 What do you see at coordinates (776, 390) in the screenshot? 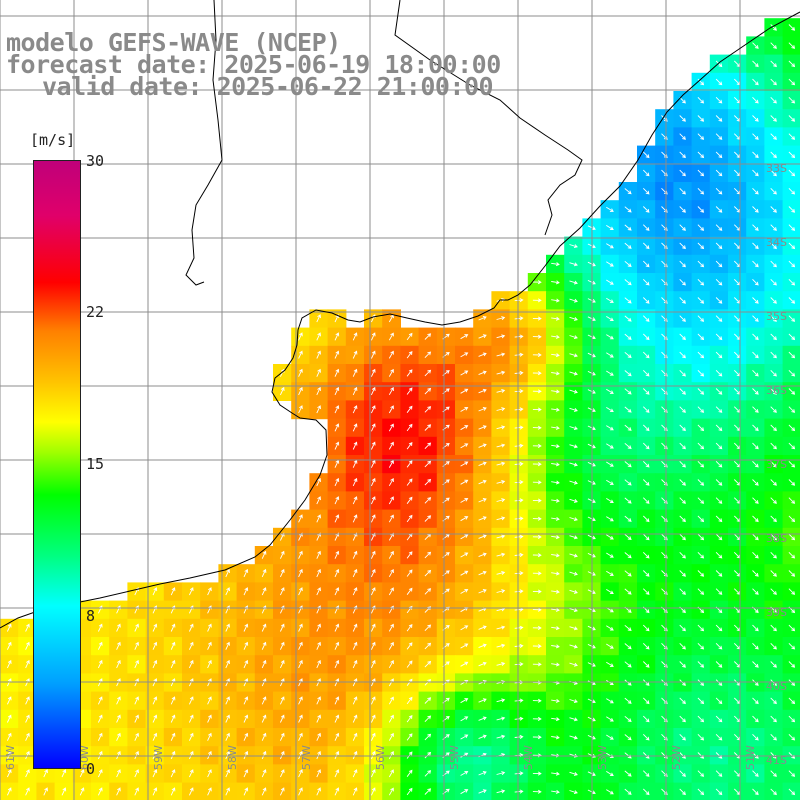
I see `latitude-label: 36S` at bounding box center [776, 390].